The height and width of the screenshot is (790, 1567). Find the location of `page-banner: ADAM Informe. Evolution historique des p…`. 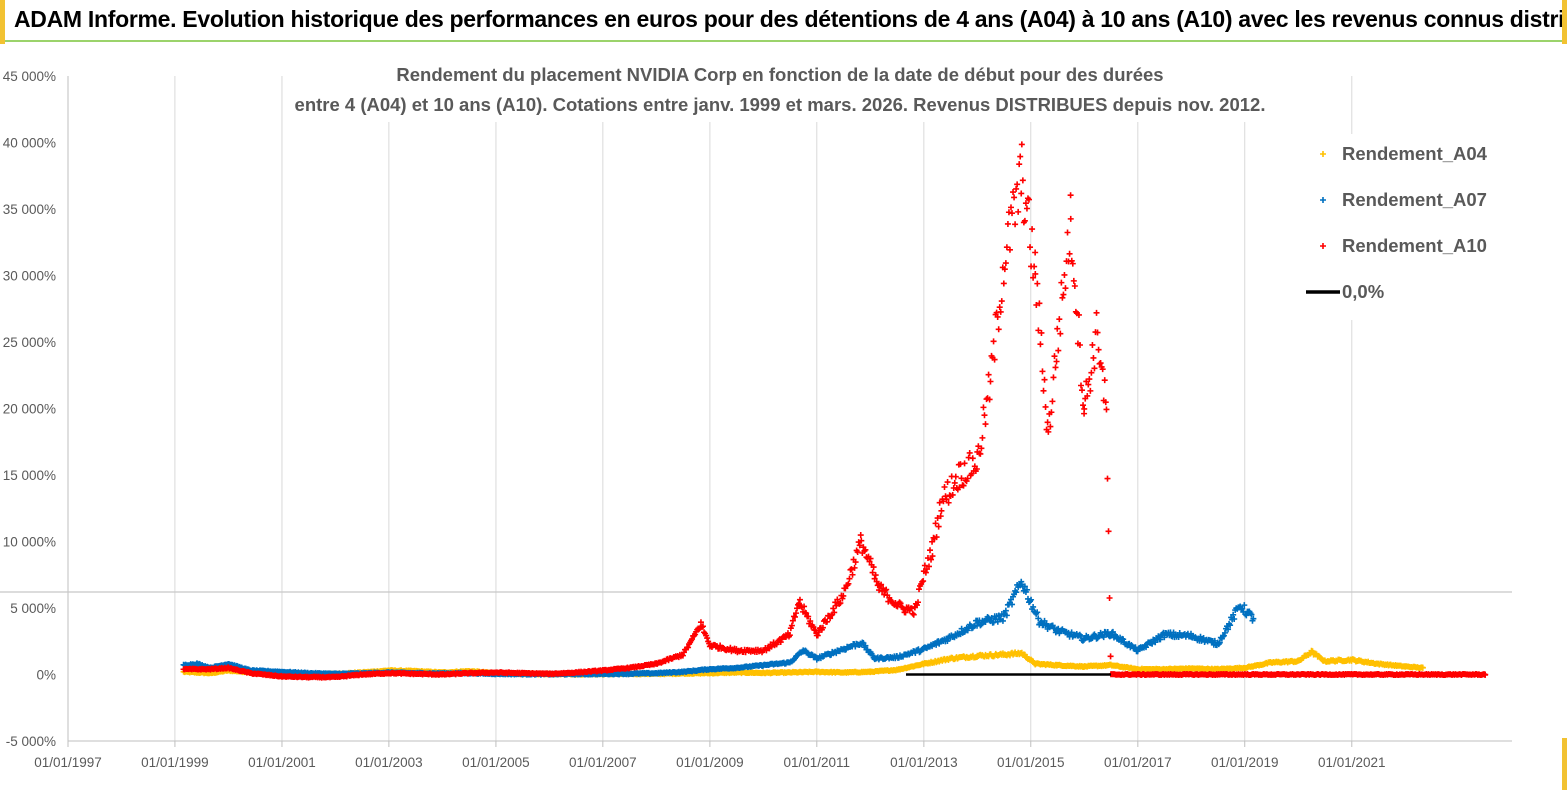

page-banner: ADAM Informe. Evolution historique des p… is located at coordinates (783, 21).